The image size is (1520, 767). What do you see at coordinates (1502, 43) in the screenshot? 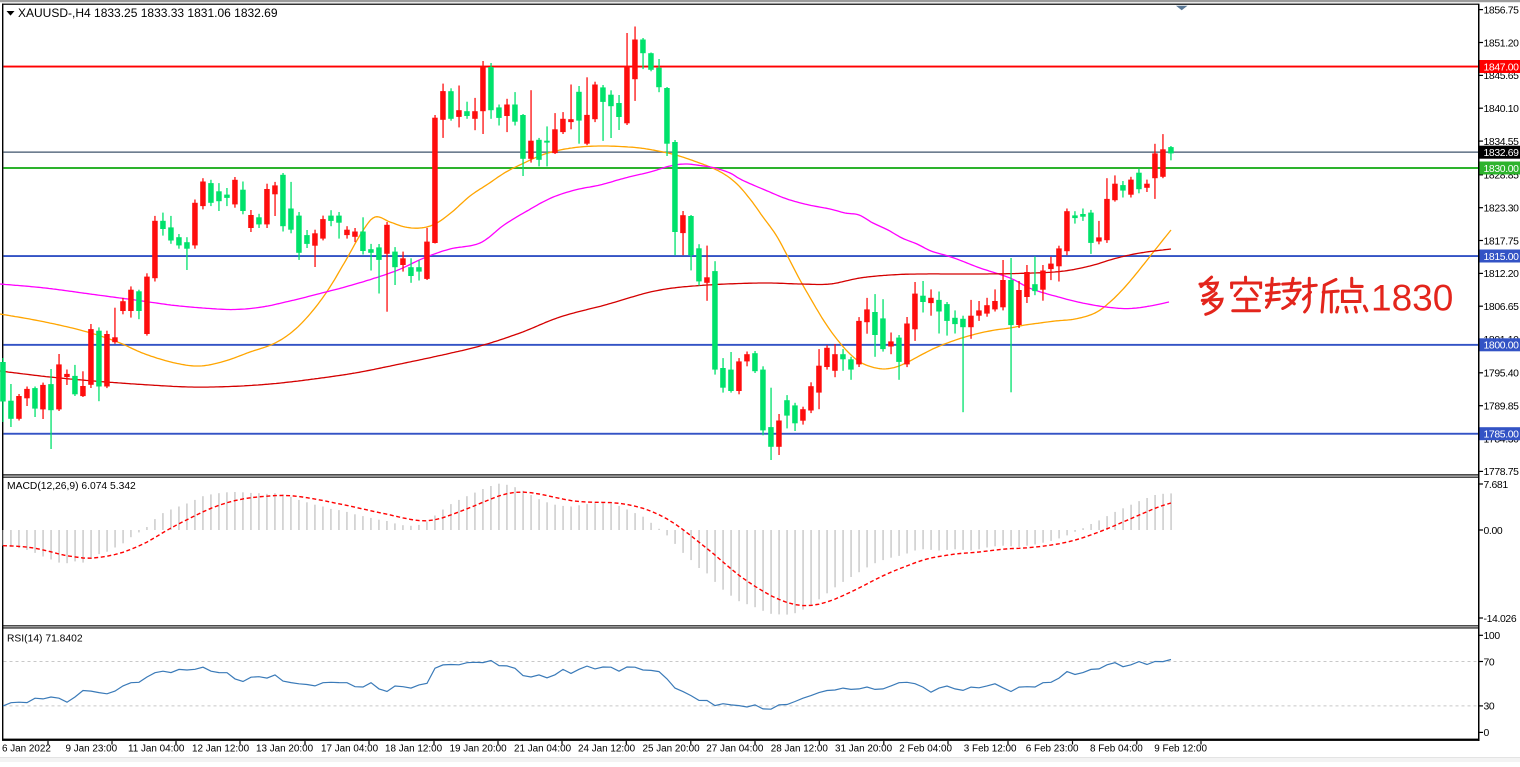
I see `svg-text: 1851.20` at bounding box center [1502, 43].